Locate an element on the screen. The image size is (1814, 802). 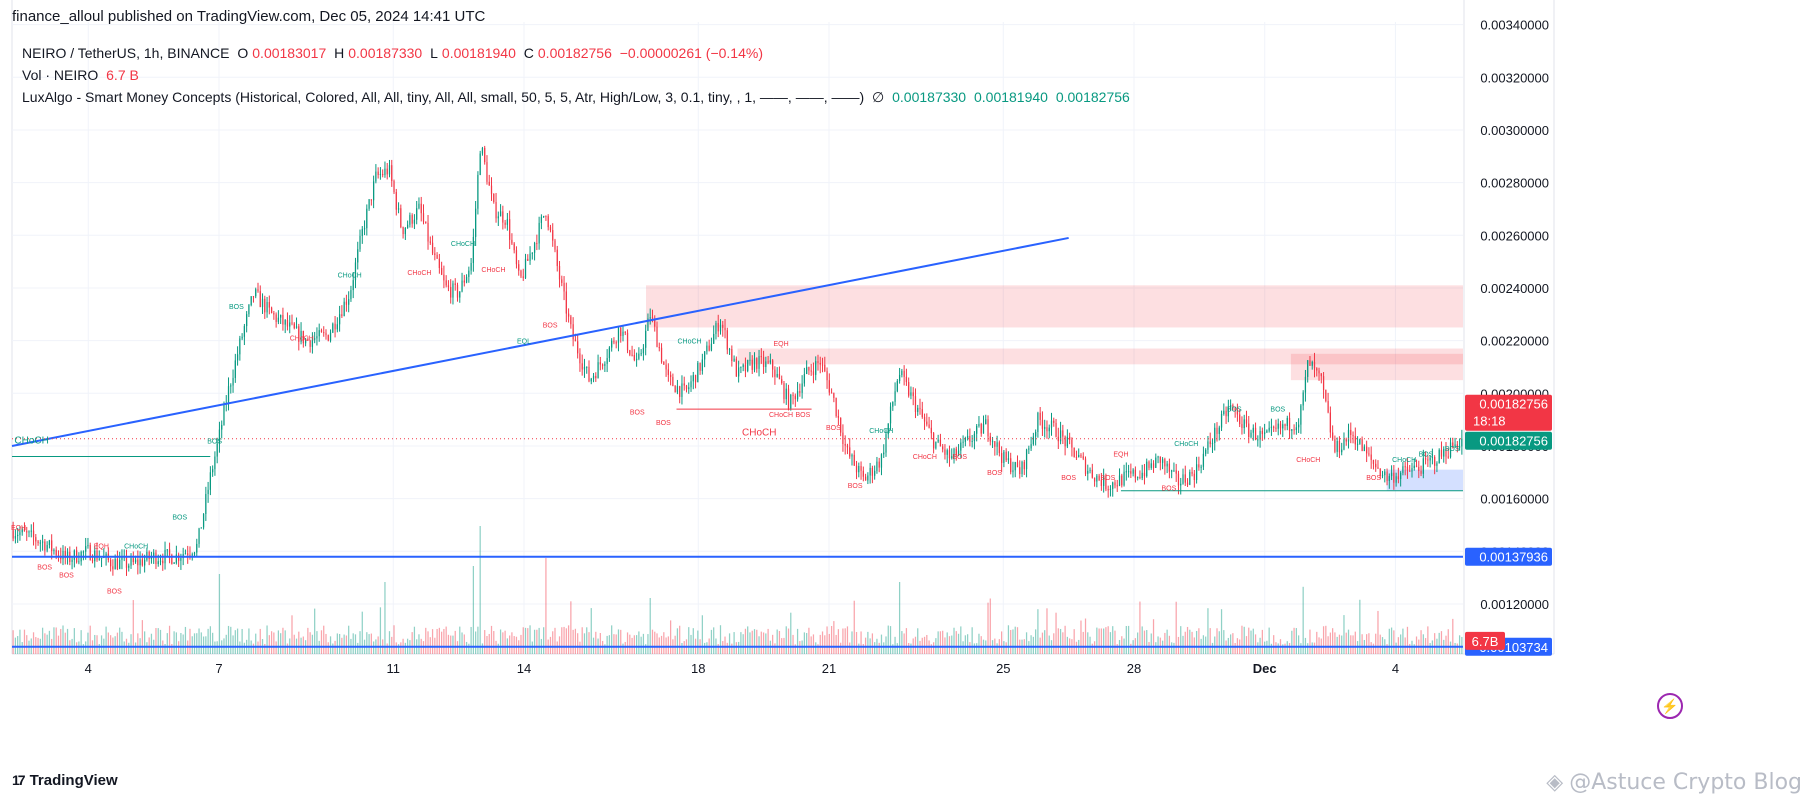
indicator-hidden-icon: ∅ is located at coordinates (878, 97).